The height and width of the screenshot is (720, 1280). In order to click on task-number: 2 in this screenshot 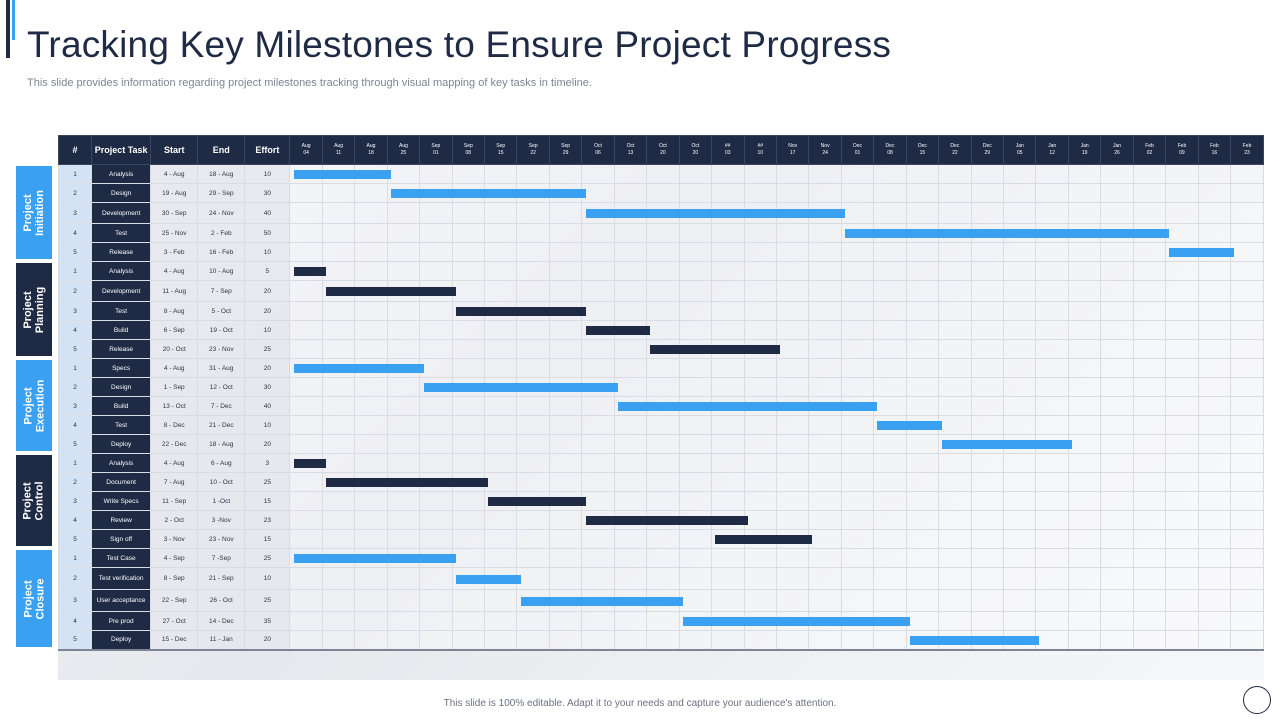, I will do `click(75, 291)`.